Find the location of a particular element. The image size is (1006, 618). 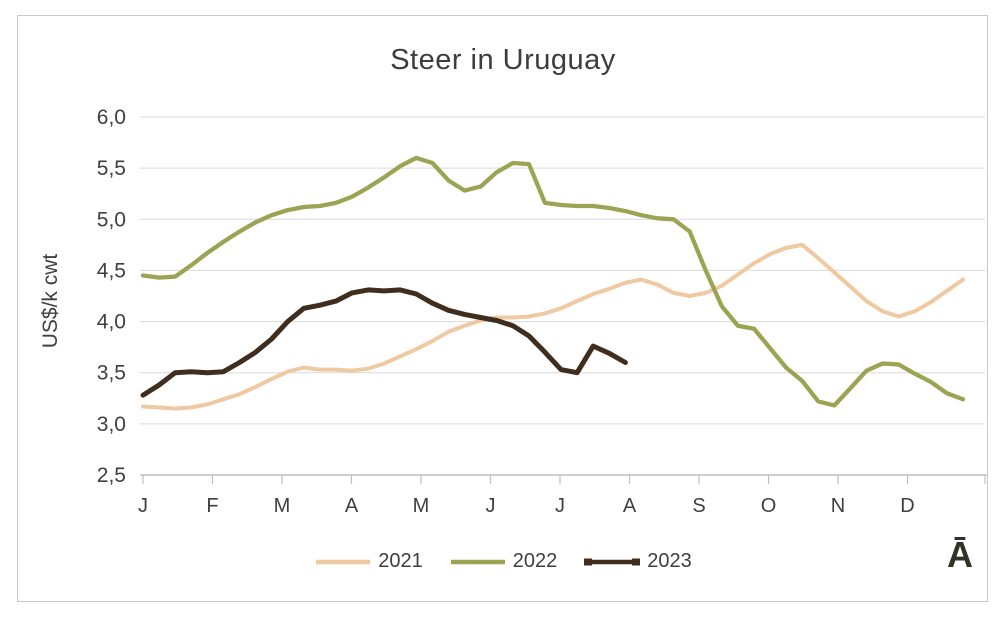

legend-label-2023: 2023 is located at coordinates (669, 561).